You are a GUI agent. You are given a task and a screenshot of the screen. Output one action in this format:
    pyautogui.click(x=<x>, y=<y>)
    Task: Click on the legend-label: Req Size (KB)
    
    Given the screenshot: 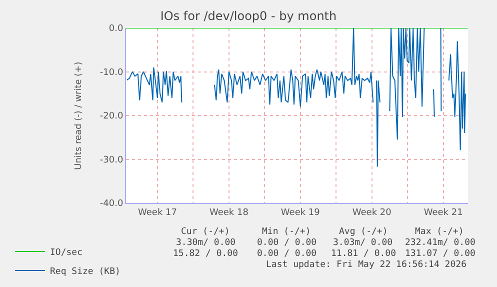 What is the action you would take?
    pyautogui.click(x=85, y=272)
    